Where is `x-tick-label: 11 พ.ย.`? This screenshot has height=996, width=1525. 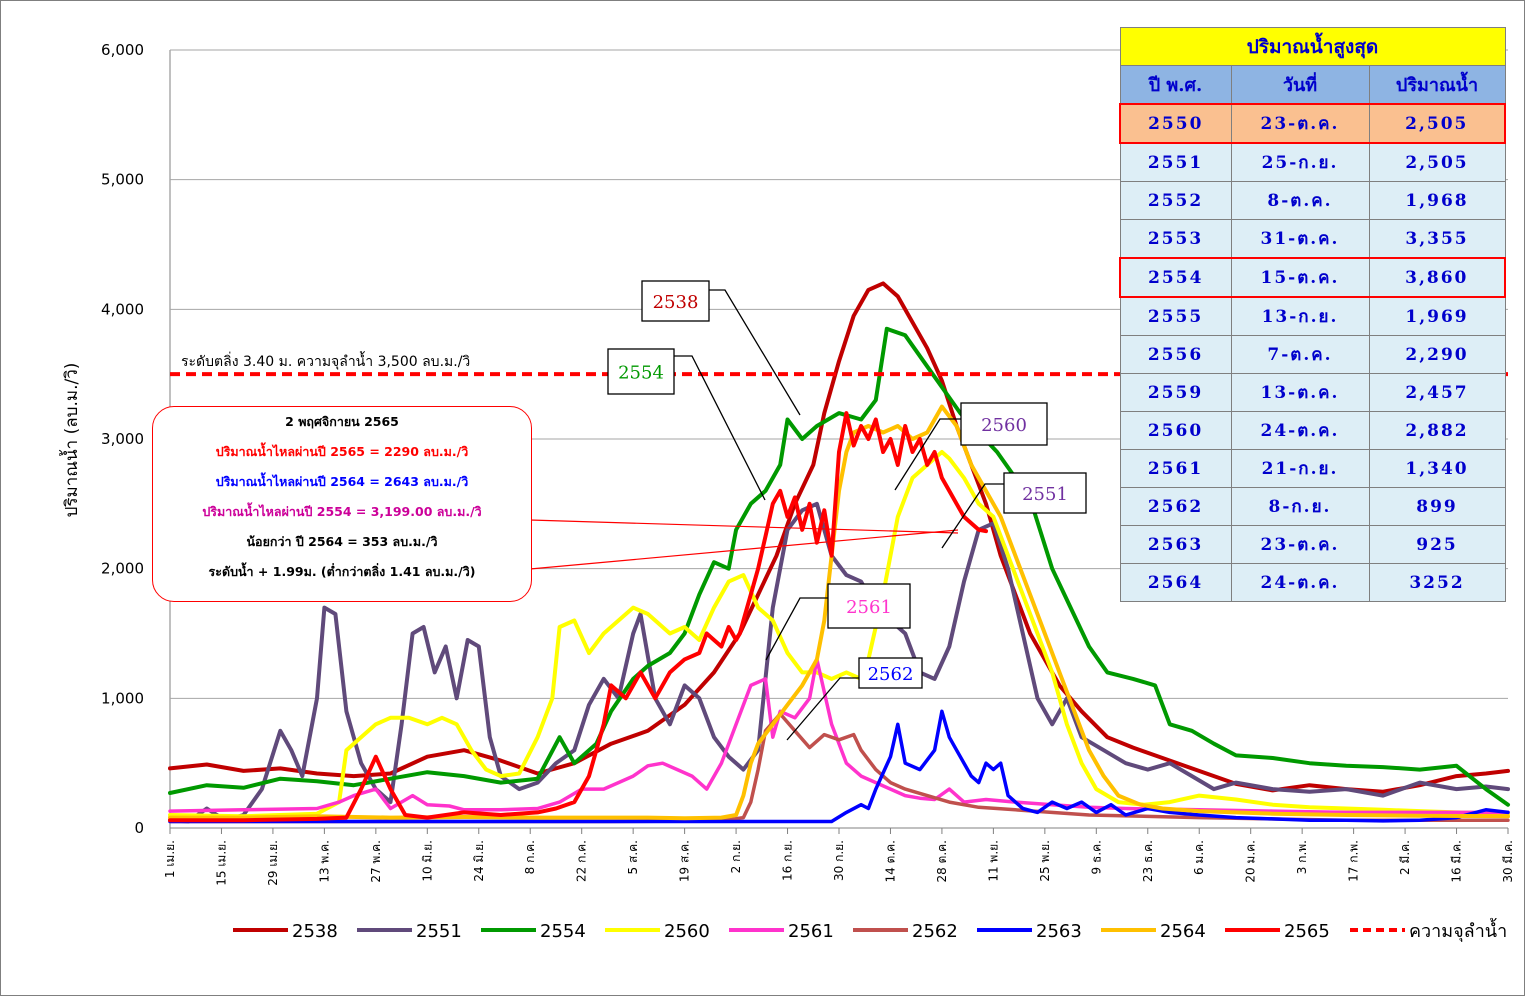 x-tick-label: 11 พ.ย. is located at coordinates (993, 861).